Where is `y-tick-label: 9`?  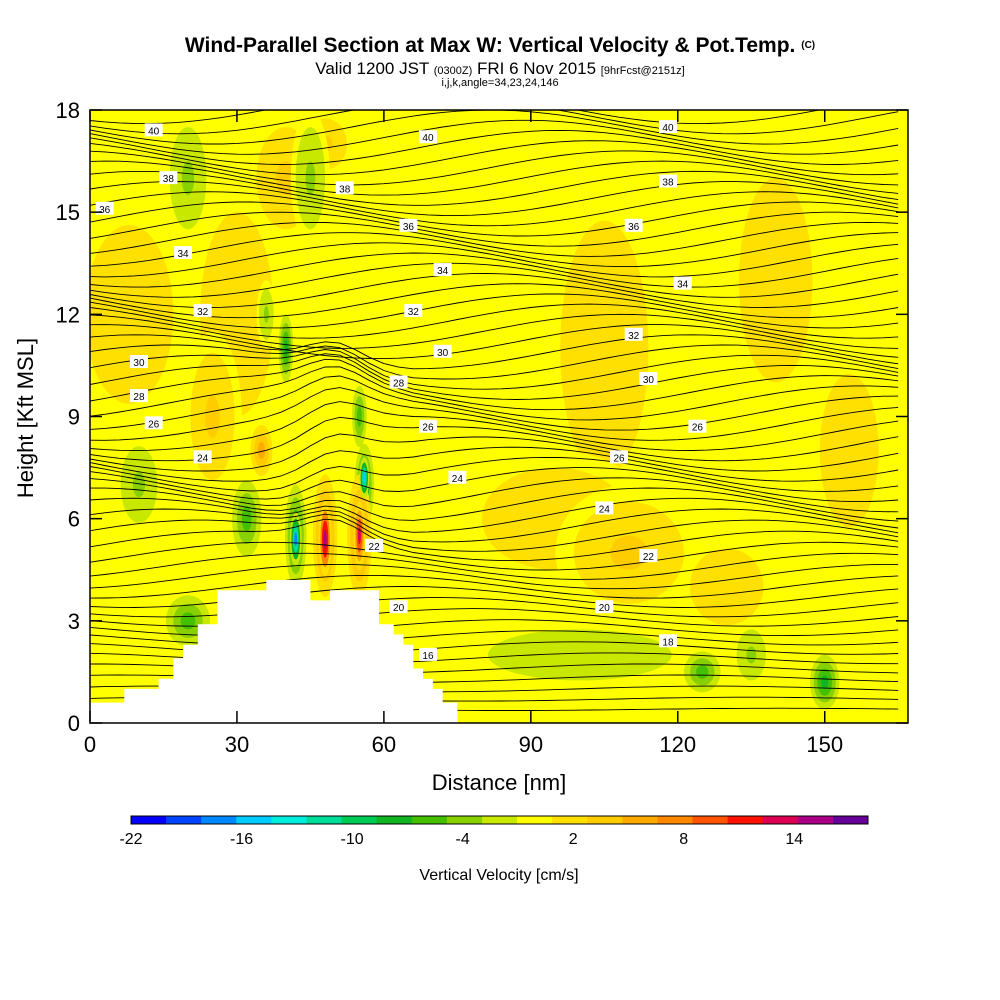
y-tick-label: 9 is located at coordinates (74, 417).